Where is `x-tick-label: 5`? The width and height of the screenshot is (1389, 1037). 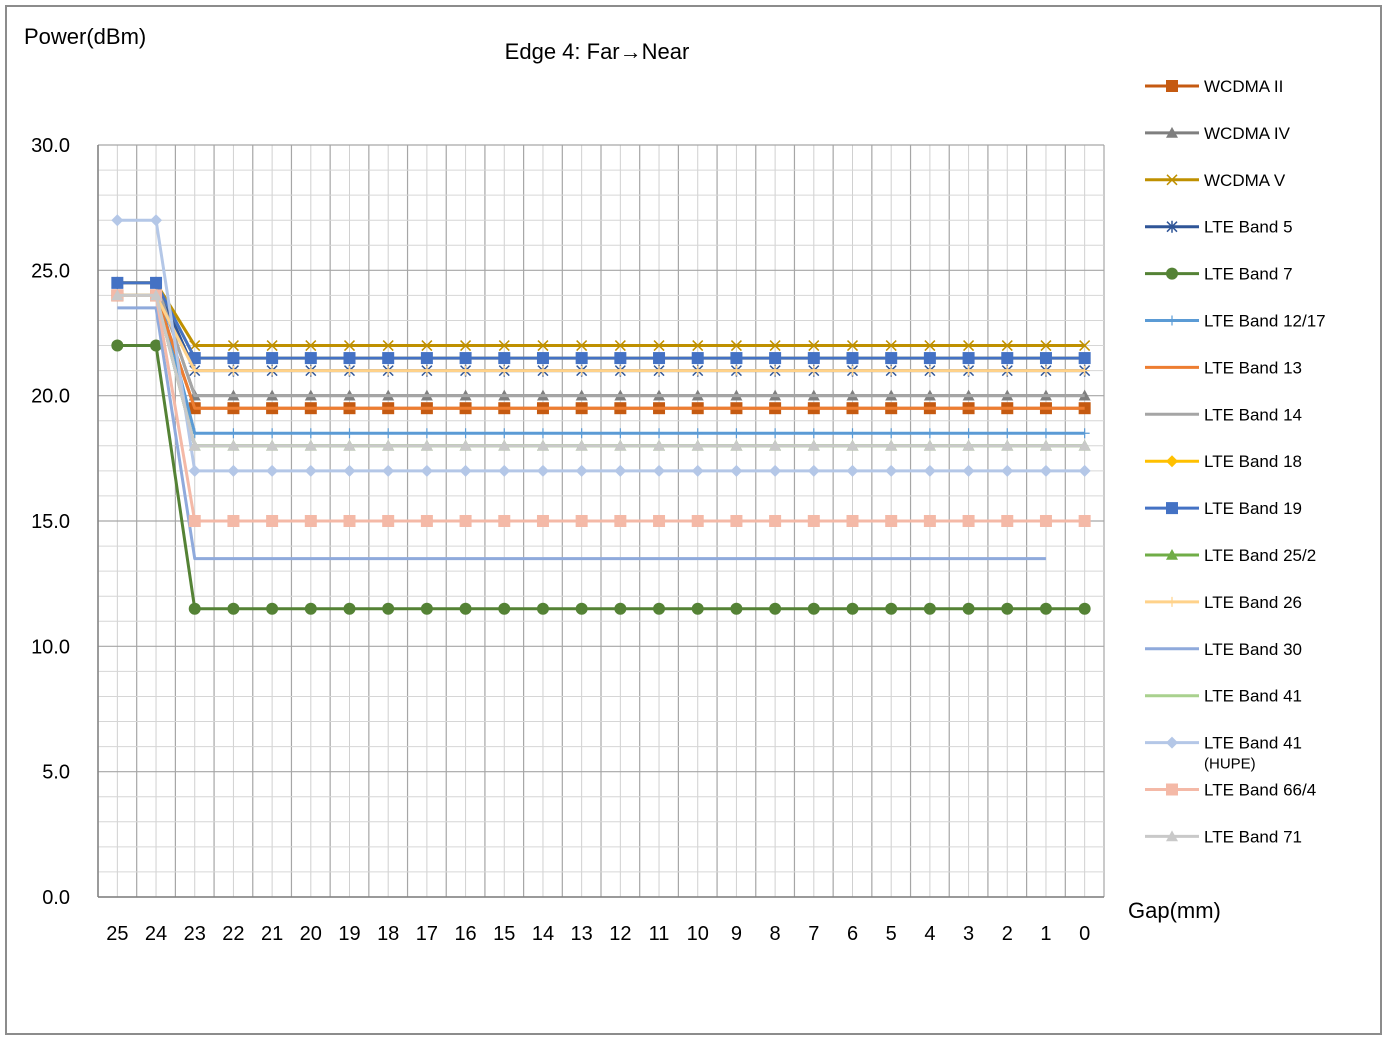 x-tick-label: 5 is located at coordinates (891, 934).